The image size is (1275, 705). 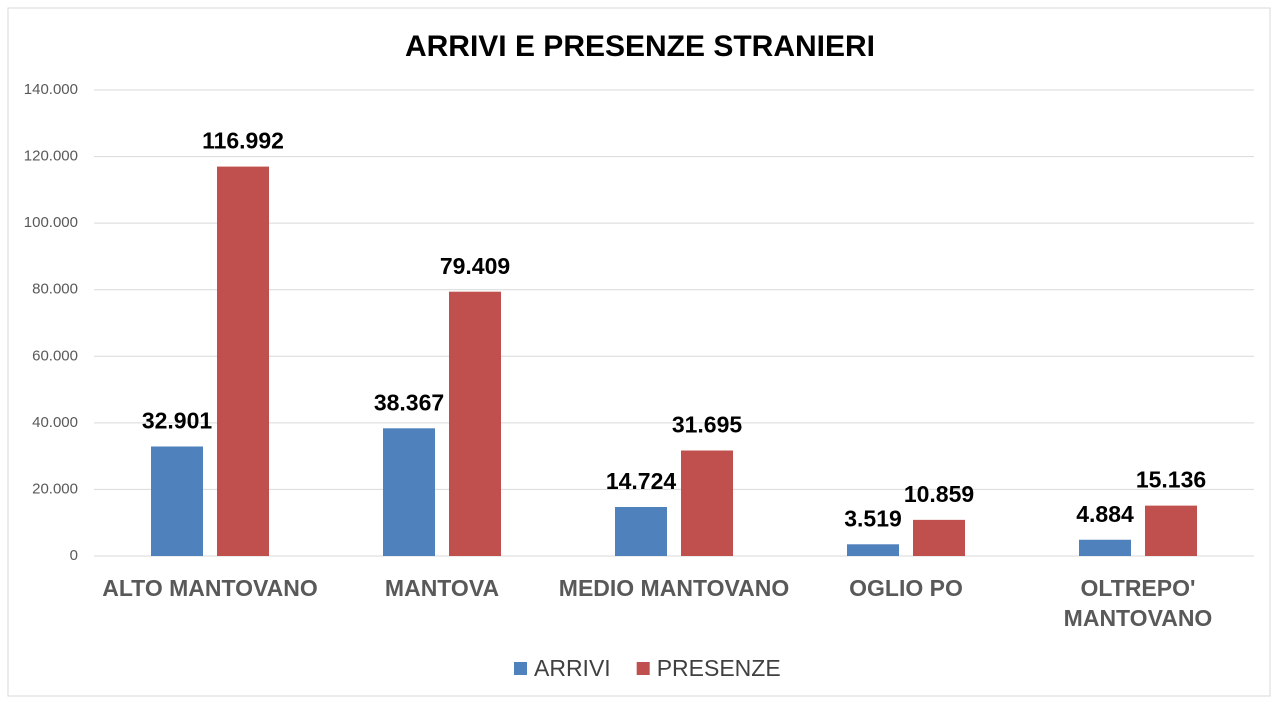 I want to click on x-tick-label: MANTOVA, so click(x=442, y=588).